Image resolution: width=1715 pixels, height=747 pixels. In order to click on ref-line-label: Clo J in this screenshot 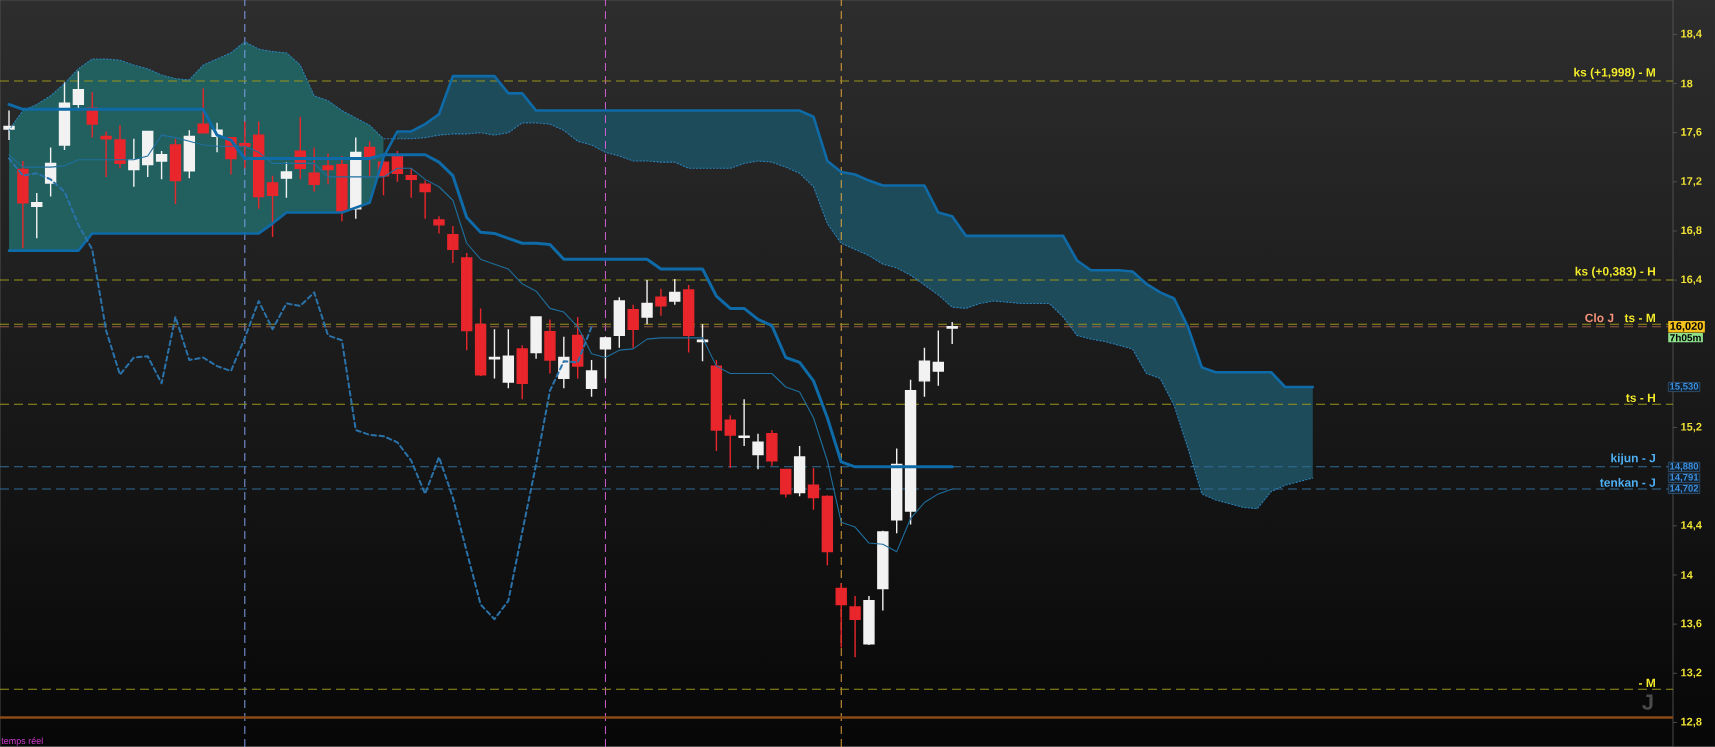, I will do `click(1599, 318)`.